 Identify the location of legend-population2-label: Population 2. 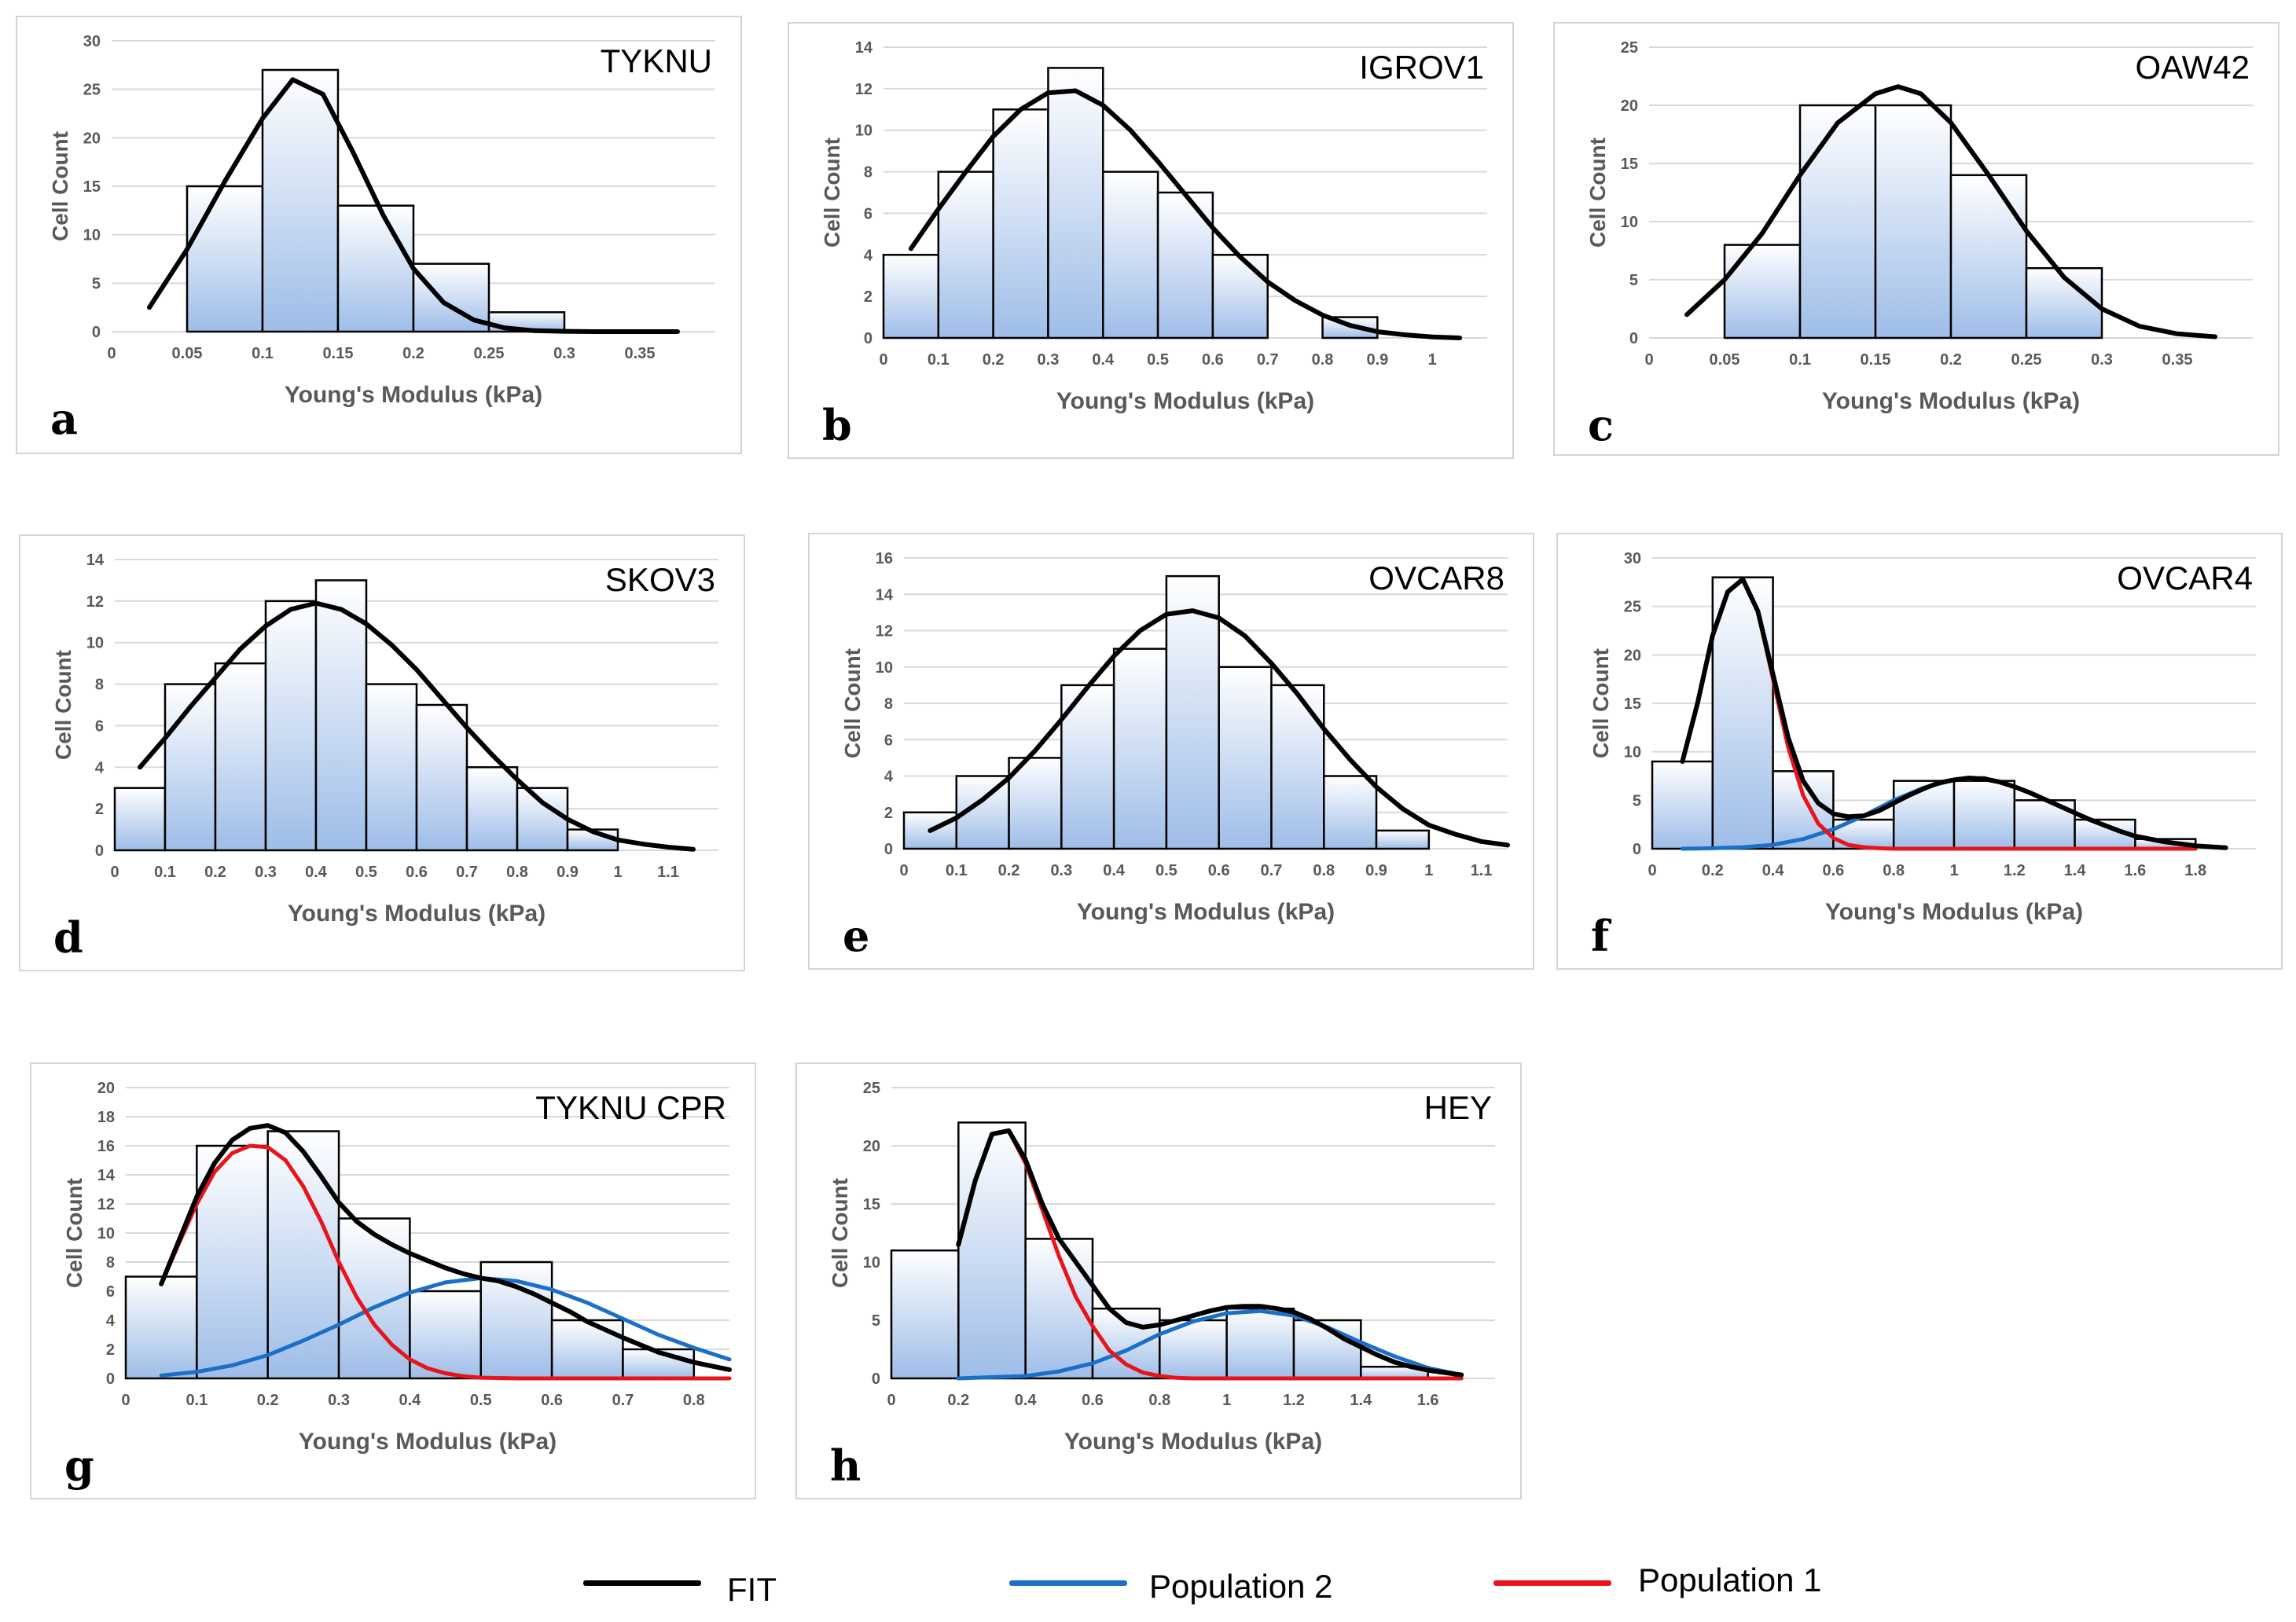
(1241, 1586).